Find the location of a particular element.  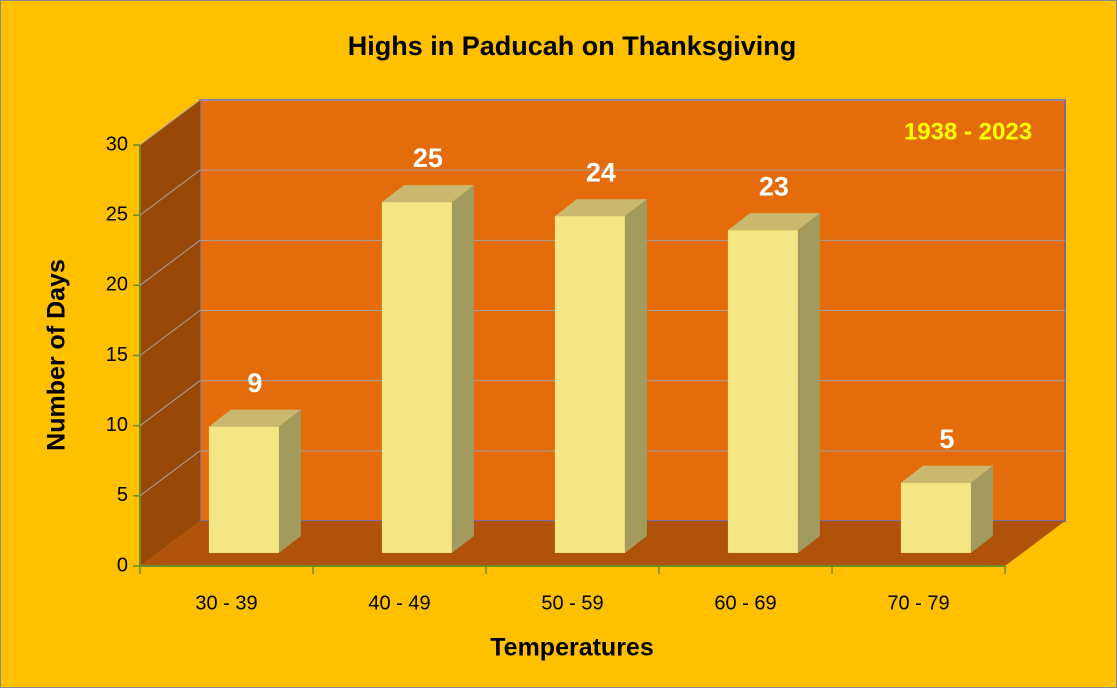

x-tick-label: 30 - 39 is located at coordinates (226, 603).